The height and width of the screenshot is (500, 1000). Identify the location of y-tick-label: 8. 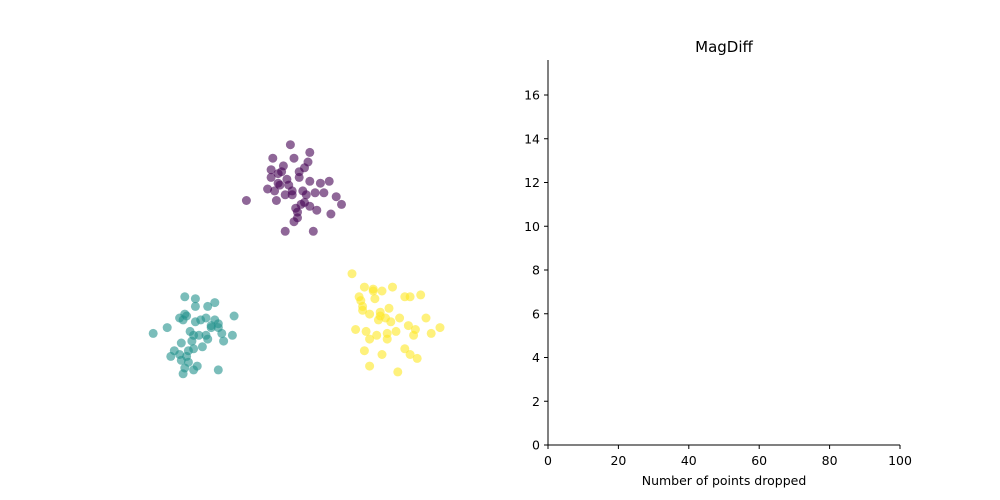
(536, 270).